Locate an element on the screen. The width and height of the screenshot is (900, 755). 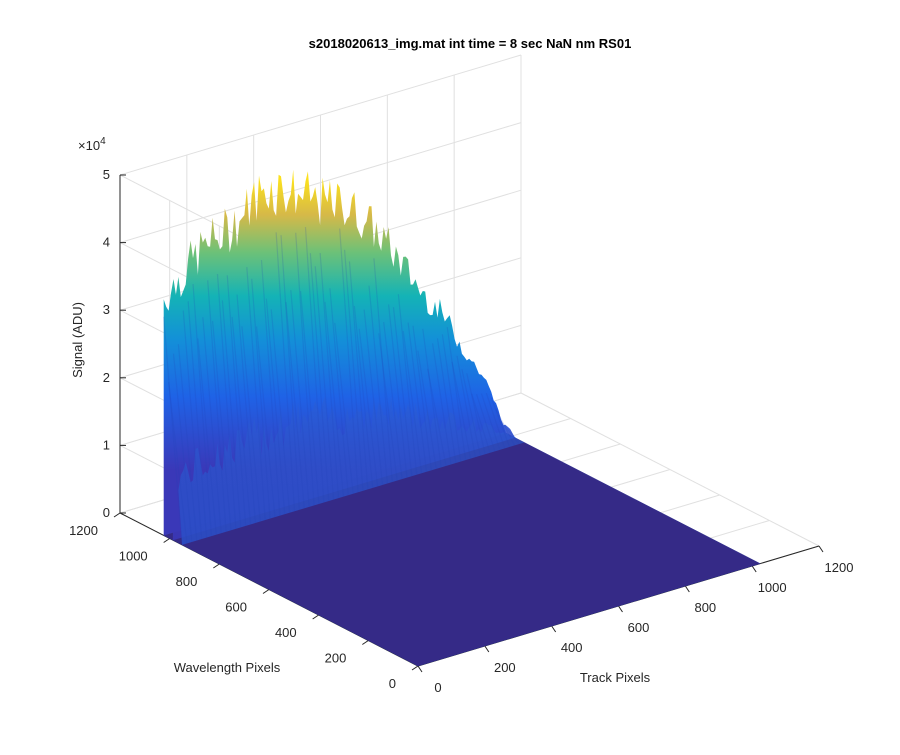
z-tick-label: 1 is located at coordinates (106, 444).